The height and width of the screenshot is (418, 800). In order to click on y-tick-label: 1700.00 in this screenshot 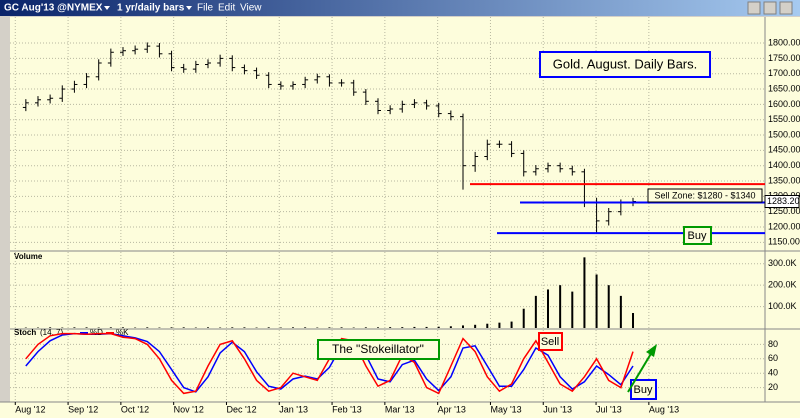, I will do `click(784, 73)`.